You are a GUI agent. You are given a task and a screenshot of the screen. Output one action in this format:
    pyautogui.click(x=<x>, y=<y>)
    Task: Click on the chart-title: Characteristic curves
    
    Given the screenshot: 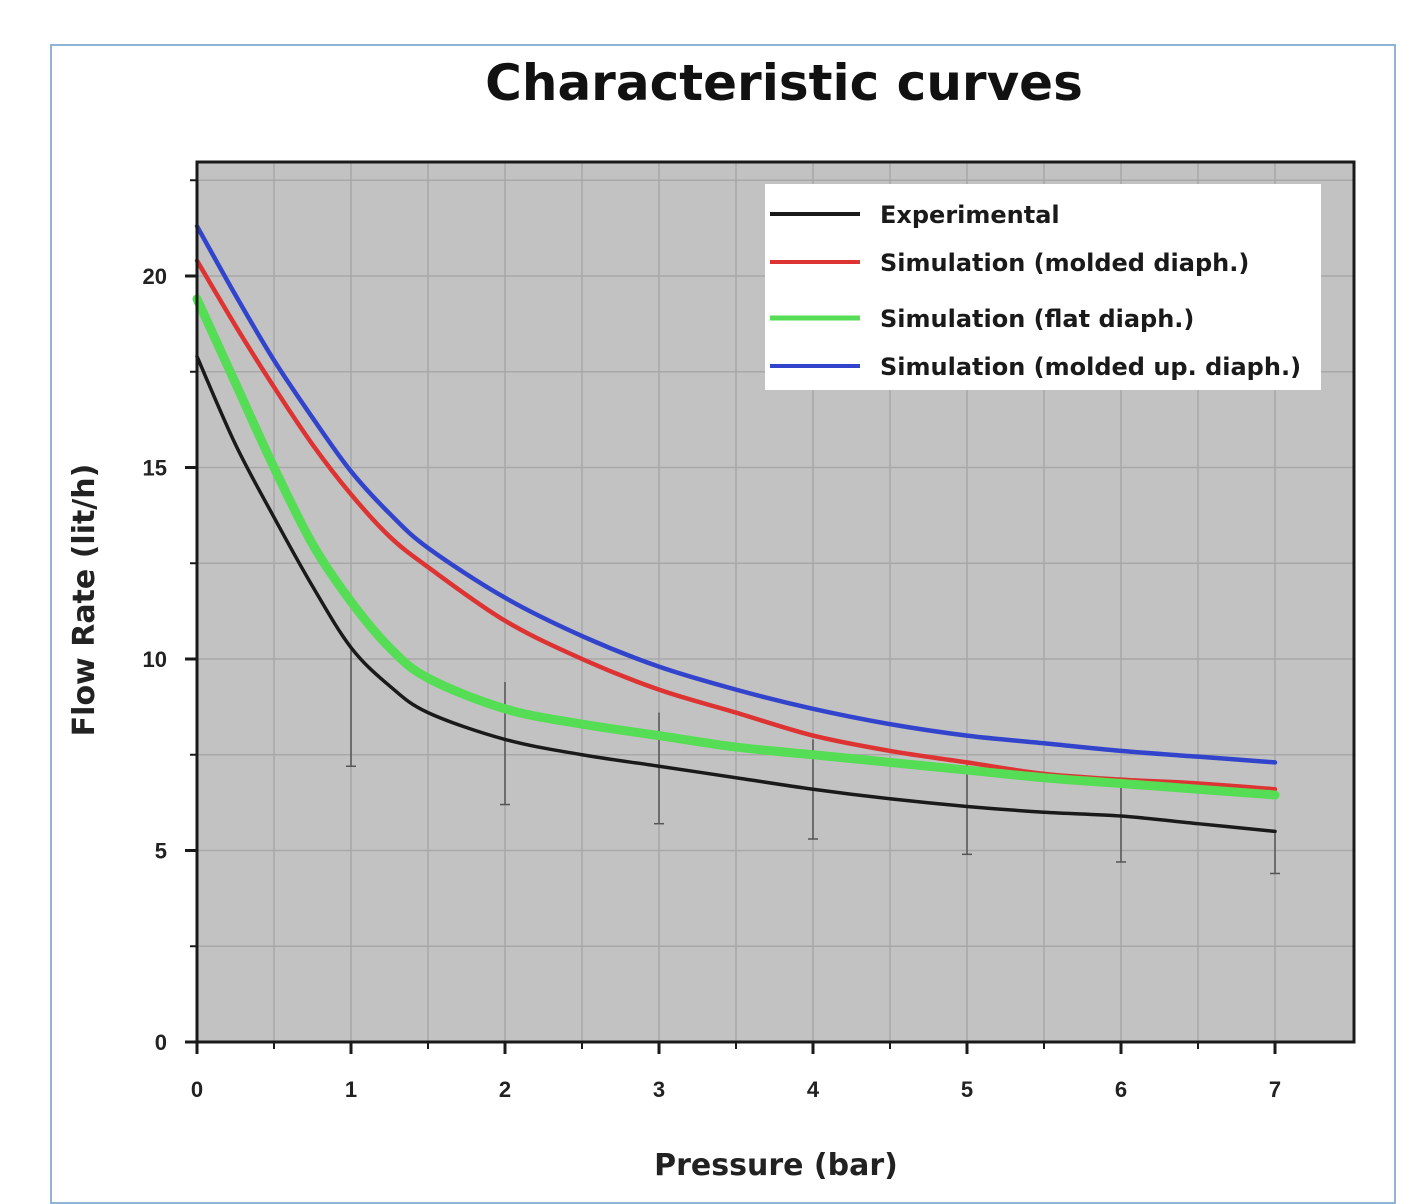 What is the action you would take?
    pyautogui.click(x=784, y=83)
    